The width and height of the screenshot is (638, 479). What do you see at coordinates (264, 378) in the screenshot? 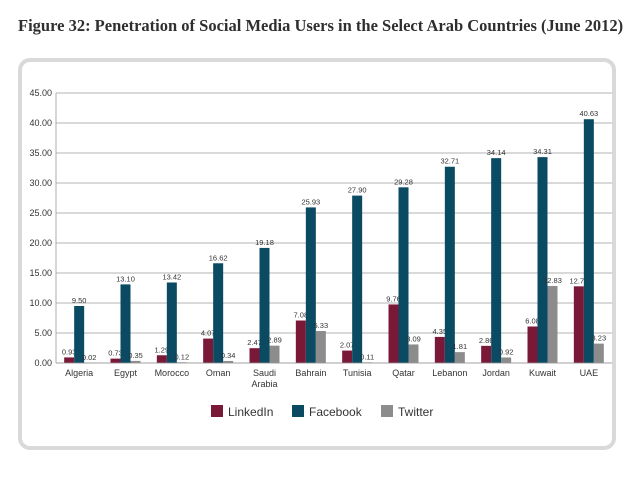
I see `x-tick-label: Saudi Arabia` at bounding box center [264, 378].